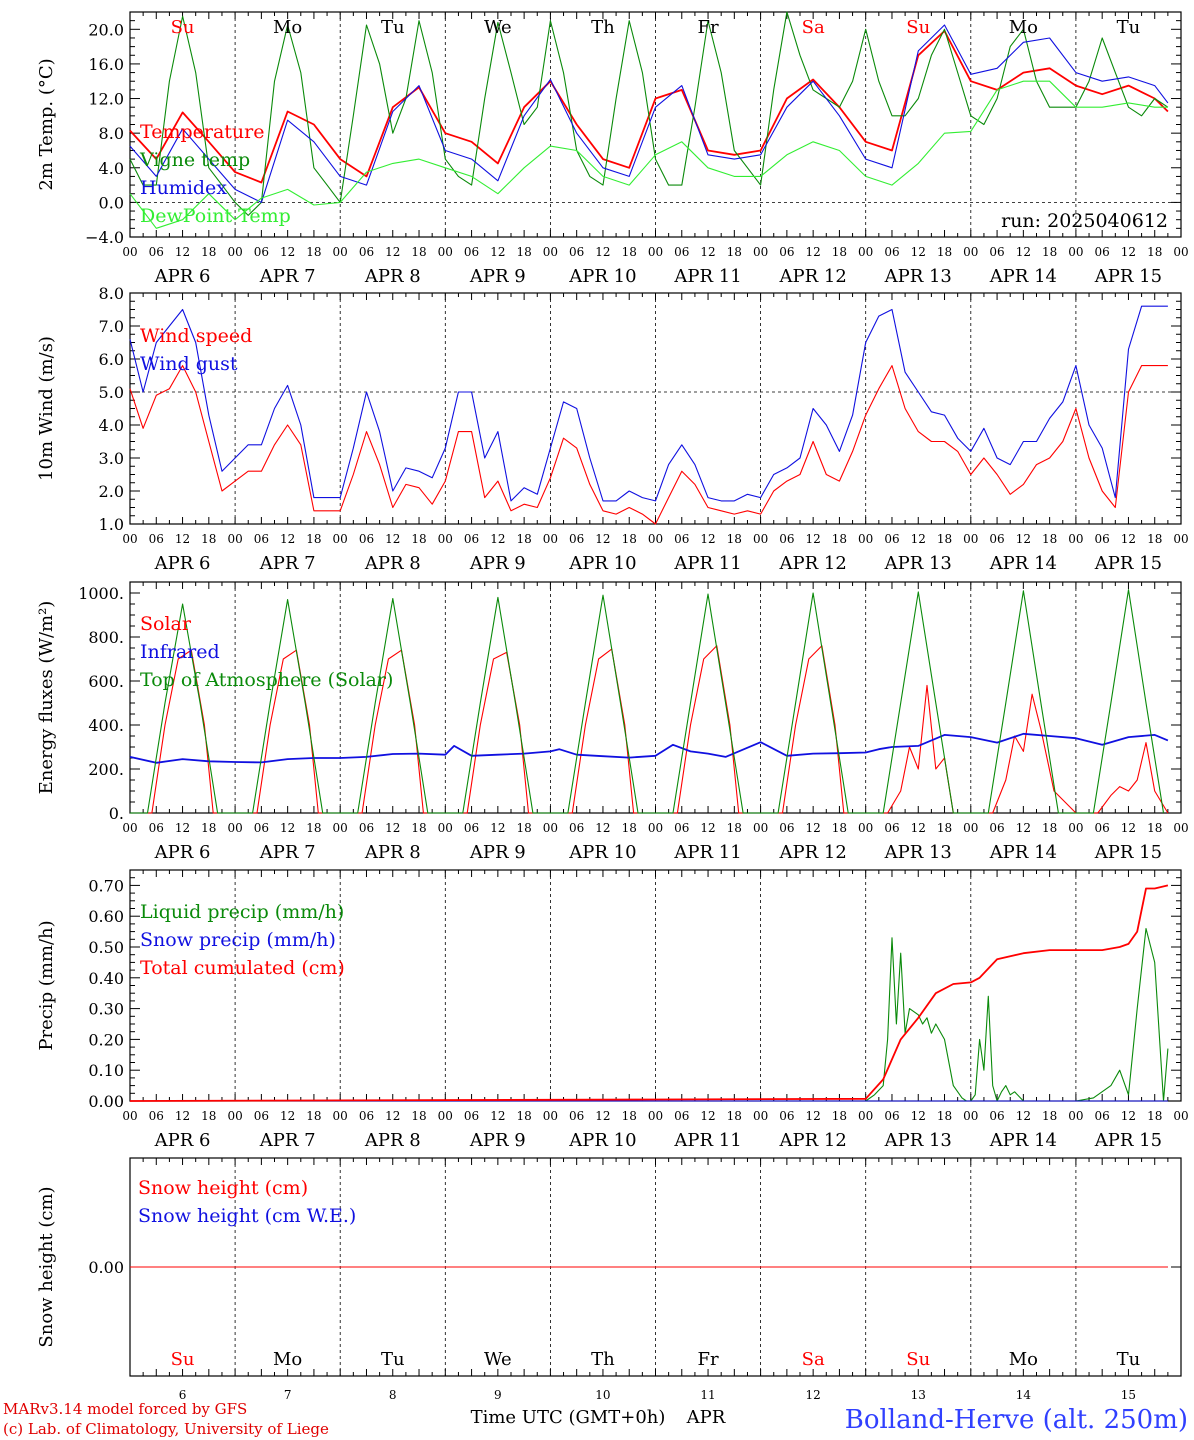 This screenshot has width=1194, height=1440. Describe the element at coordinates (106, 64) in the screenshot. I see `y-tick-label: 16.0` at that location.